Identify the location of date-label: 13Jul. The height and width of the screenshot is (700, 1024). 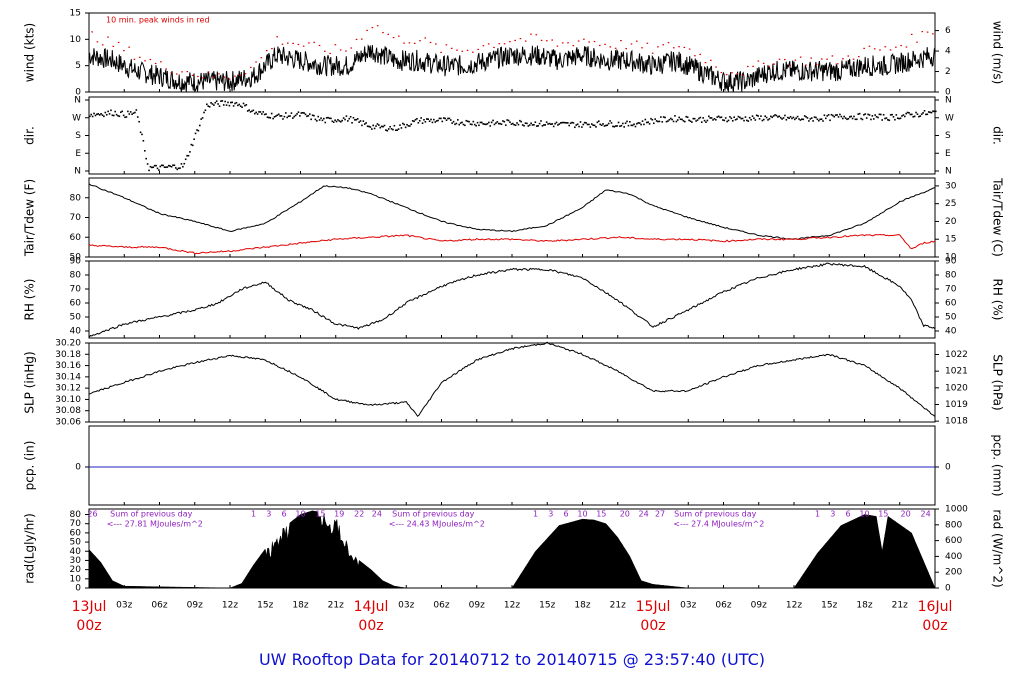
(89, 607).